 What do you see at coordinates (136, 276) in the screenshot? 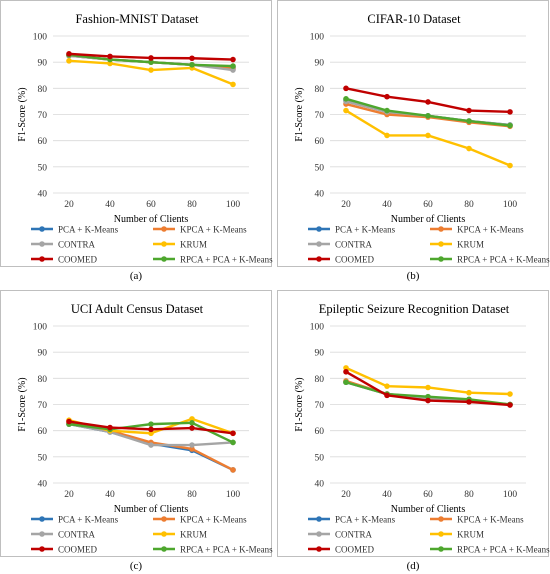
I see `chart-caption: (a)` at bounding box center [136, 276].